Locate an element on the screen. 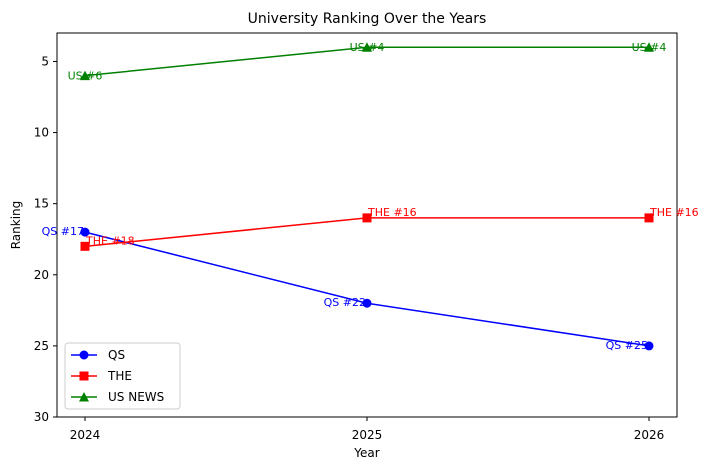  legend-box is located at coordinates (122, 376).